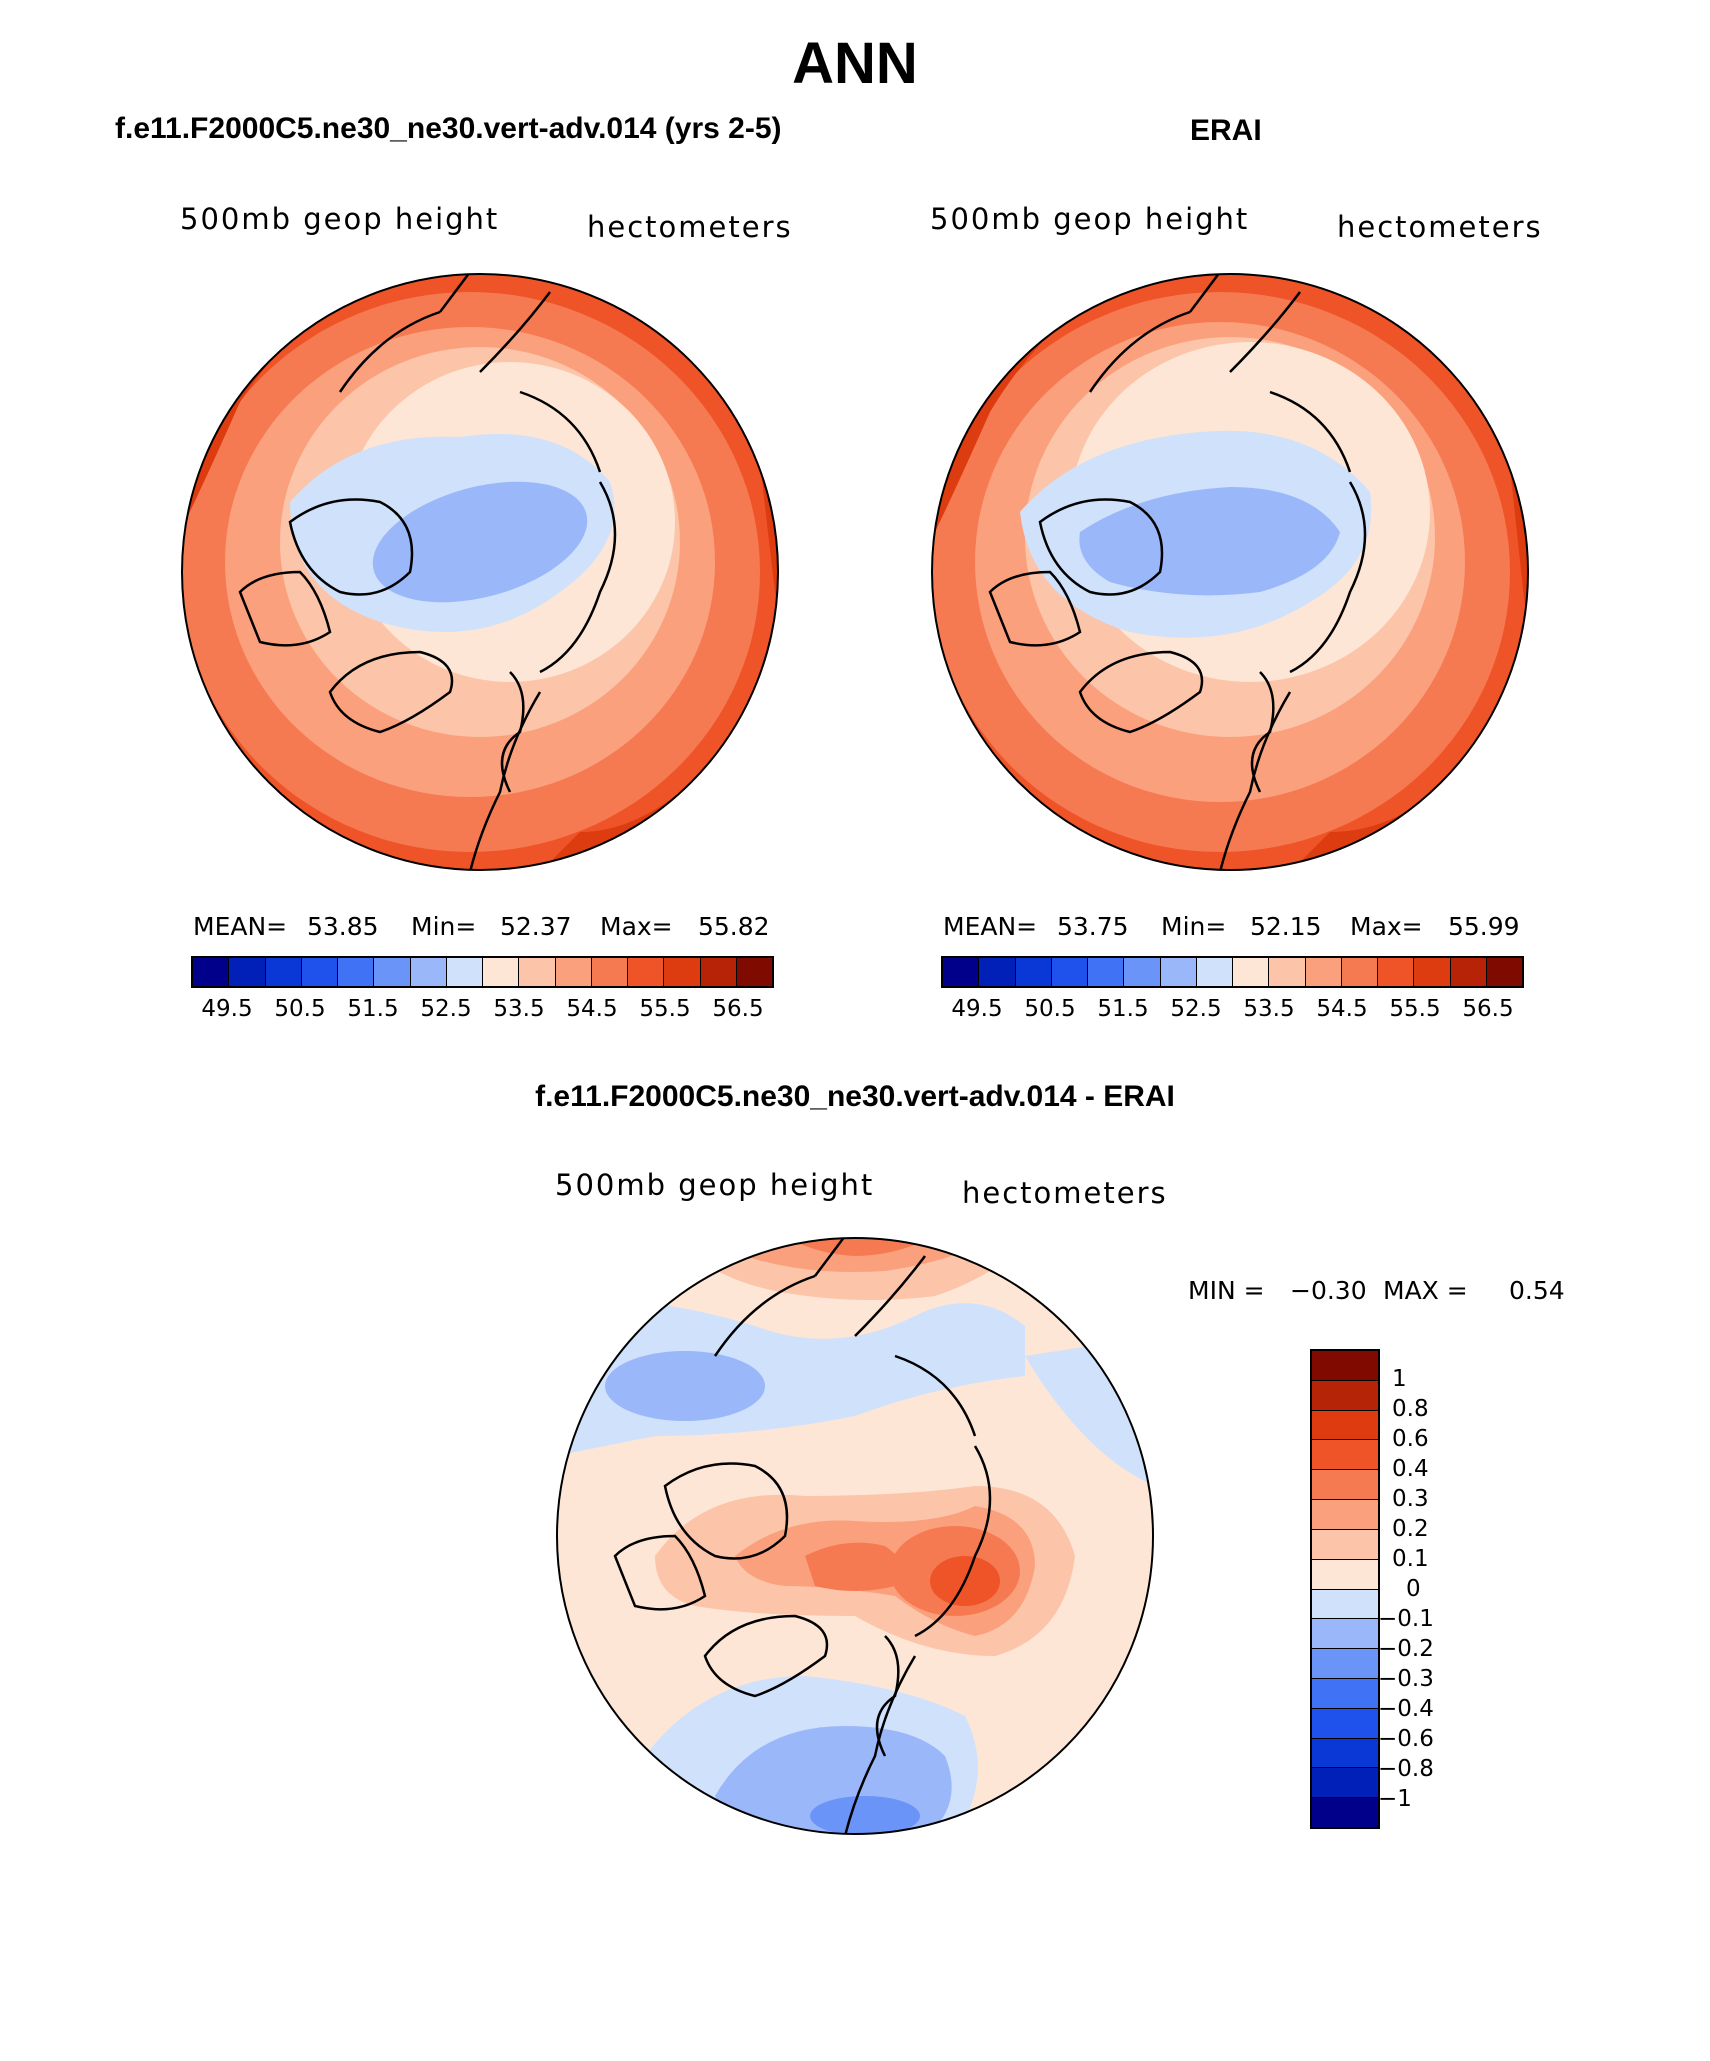  What do you see at coordinates (1065, 1193) in the screenshot?
I see `panel3-units-label: hectometers` at bounding box center [1065, 1193].